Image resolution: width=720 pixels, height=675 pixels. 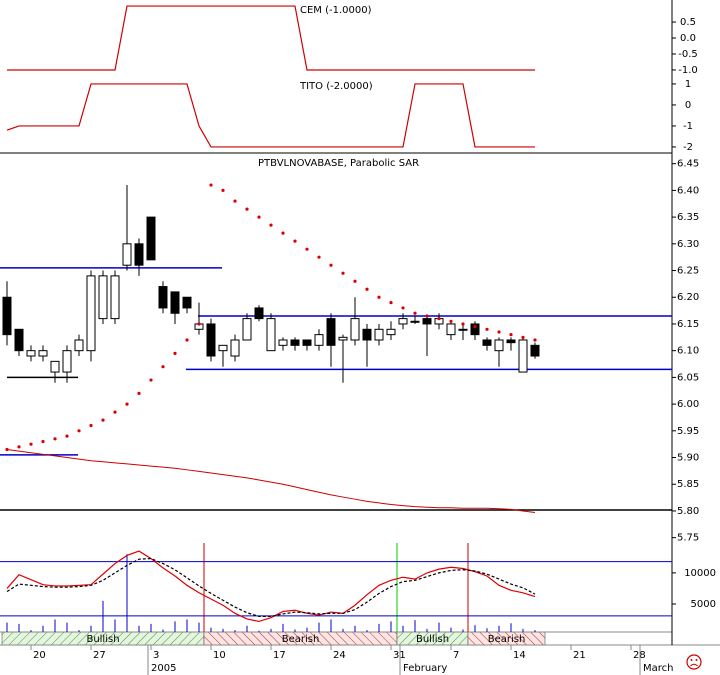 I want to click on x-tick-label: 7, so click(x=456, y=655).